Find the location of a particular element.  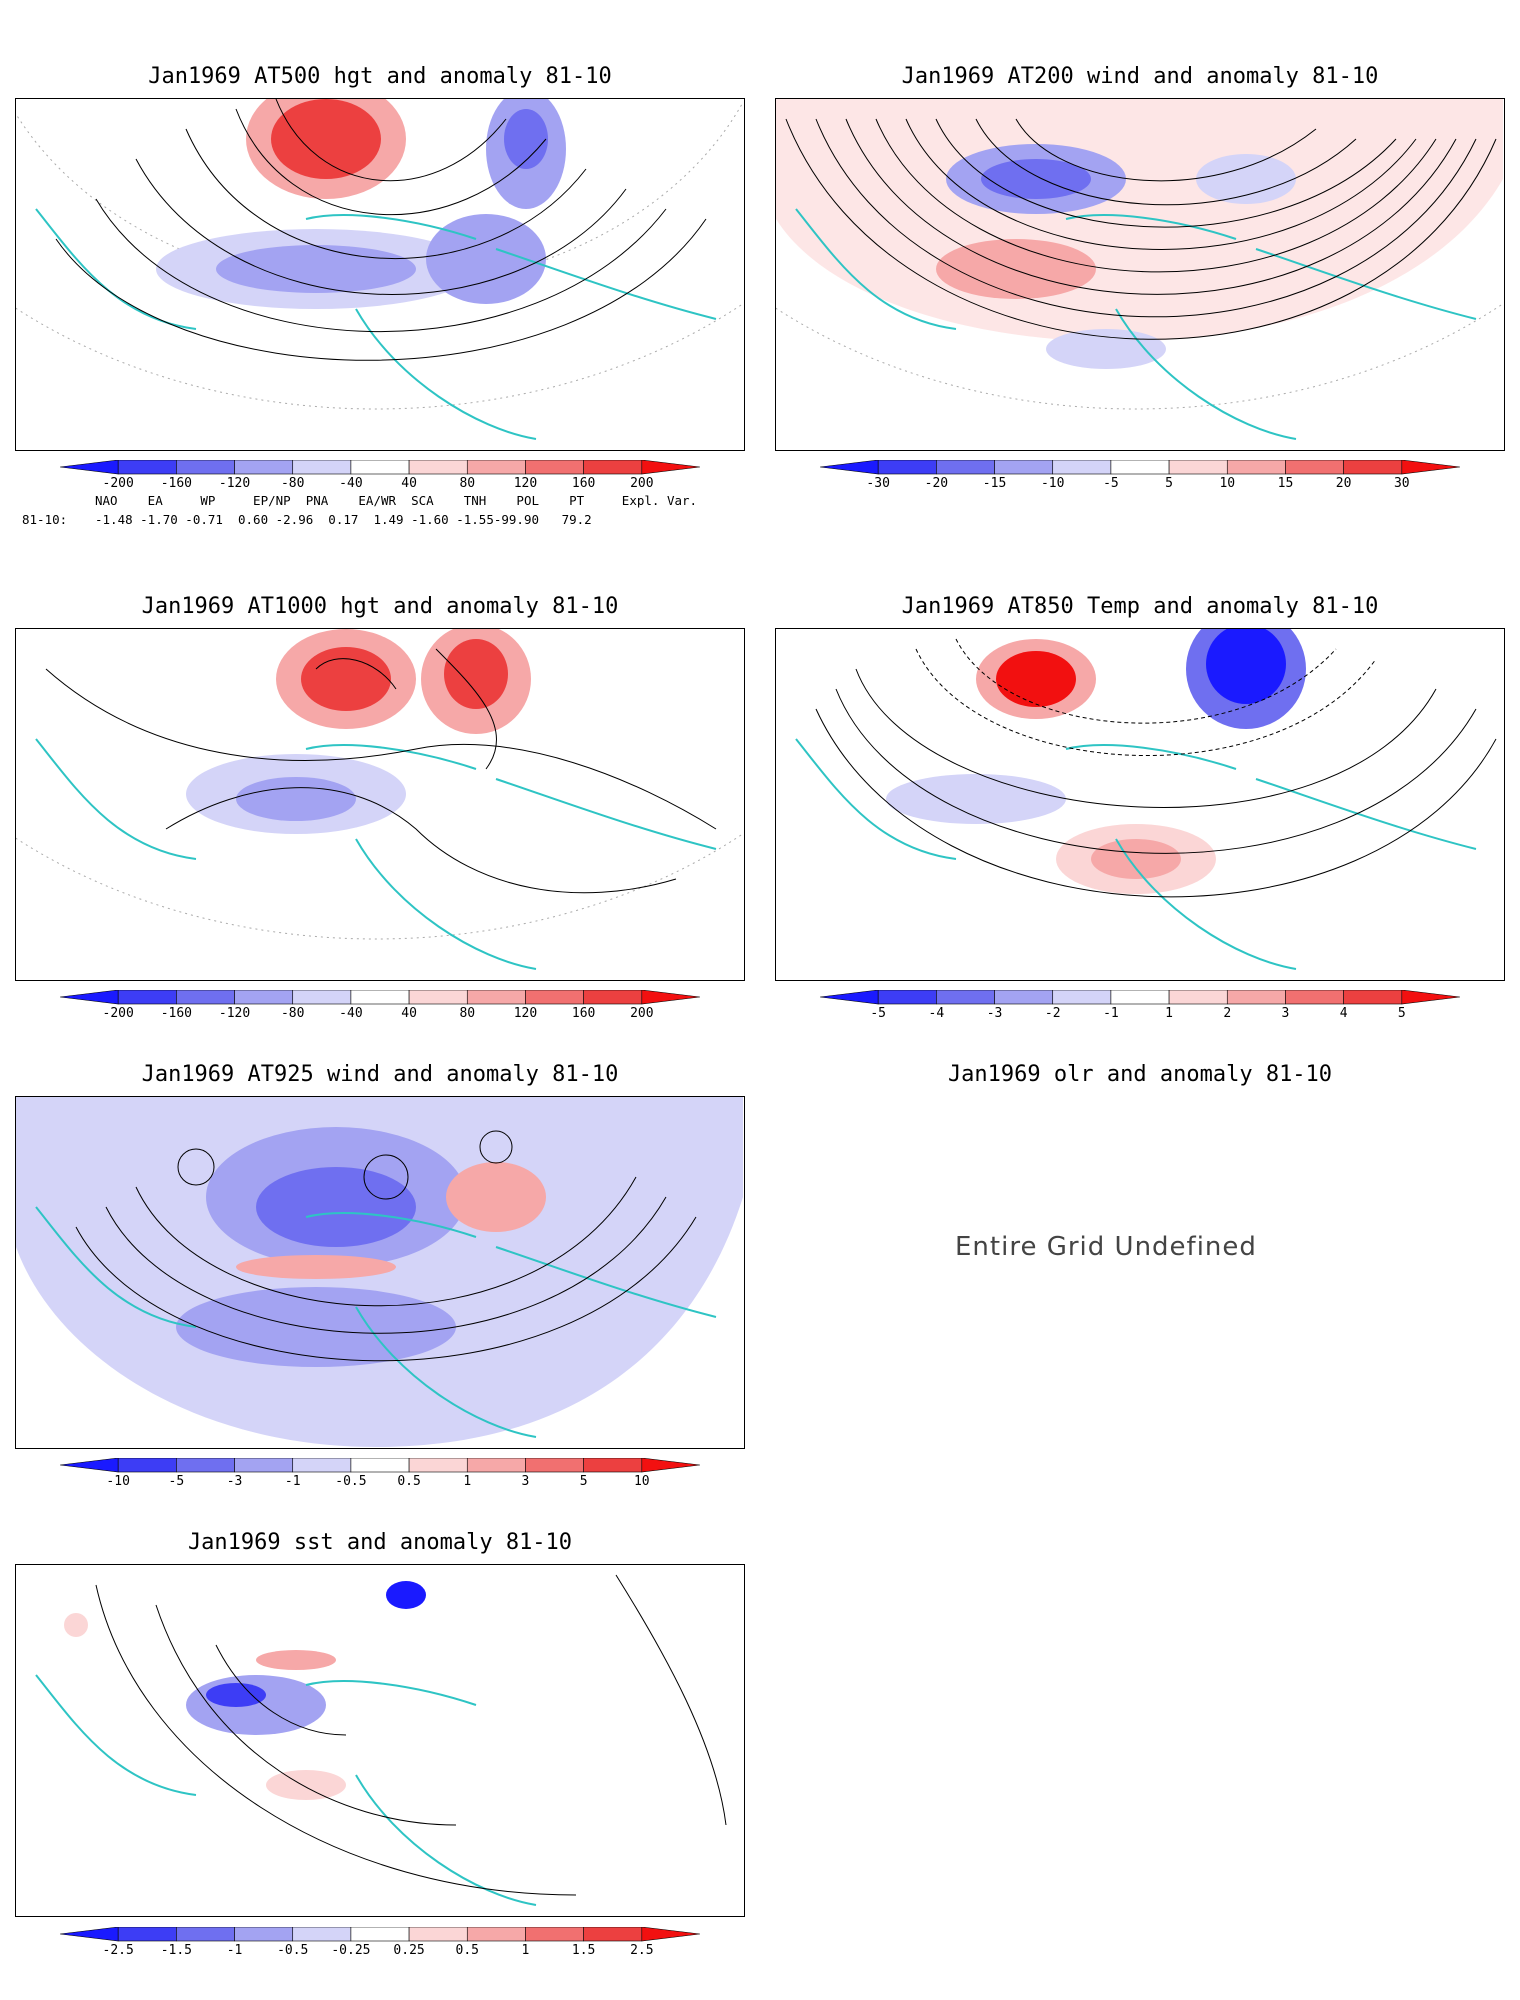

panel-title-at850: Jan1969 AT850 Temp and anomaly 81-10 is located at coordinates (1140, 606).